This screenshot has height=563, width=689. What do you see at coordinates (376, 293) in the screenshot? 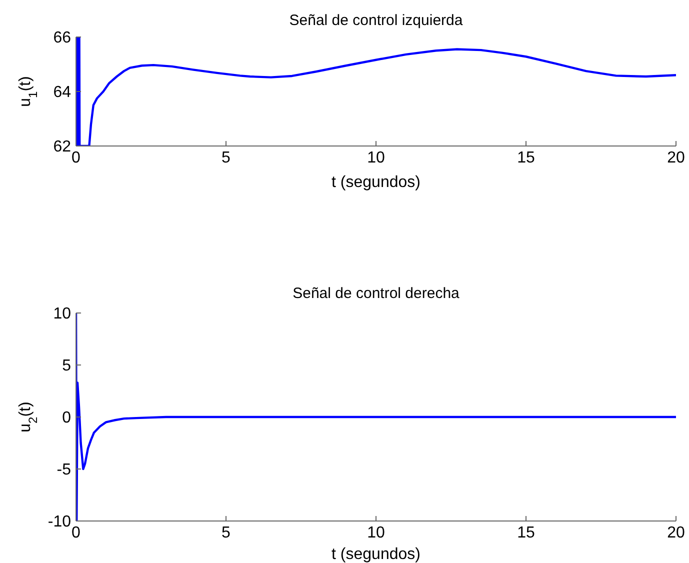
I see `chart-title: Señal de control derecha` at bounding box center [376, 293].